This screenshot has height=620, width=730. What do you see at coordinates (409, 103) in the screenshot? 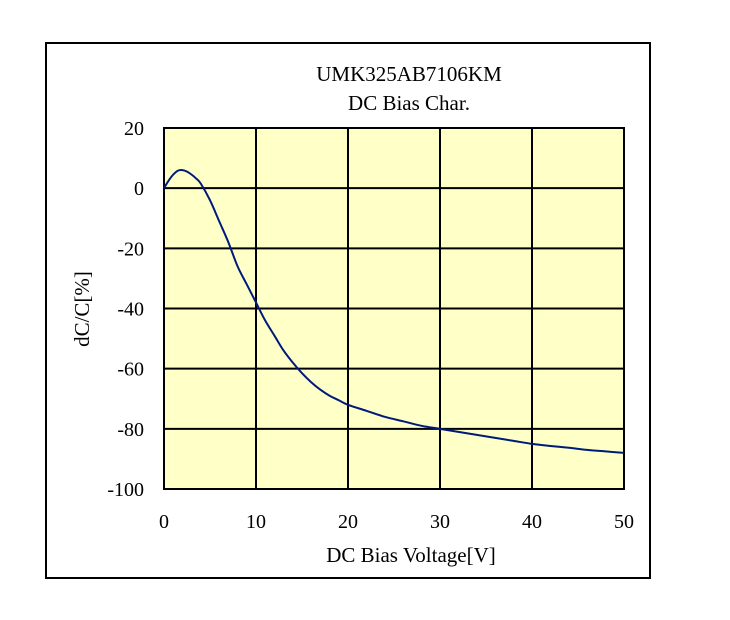
I see `chart-subtitle: DC Bias Char.` at bounding box center [409, 103].